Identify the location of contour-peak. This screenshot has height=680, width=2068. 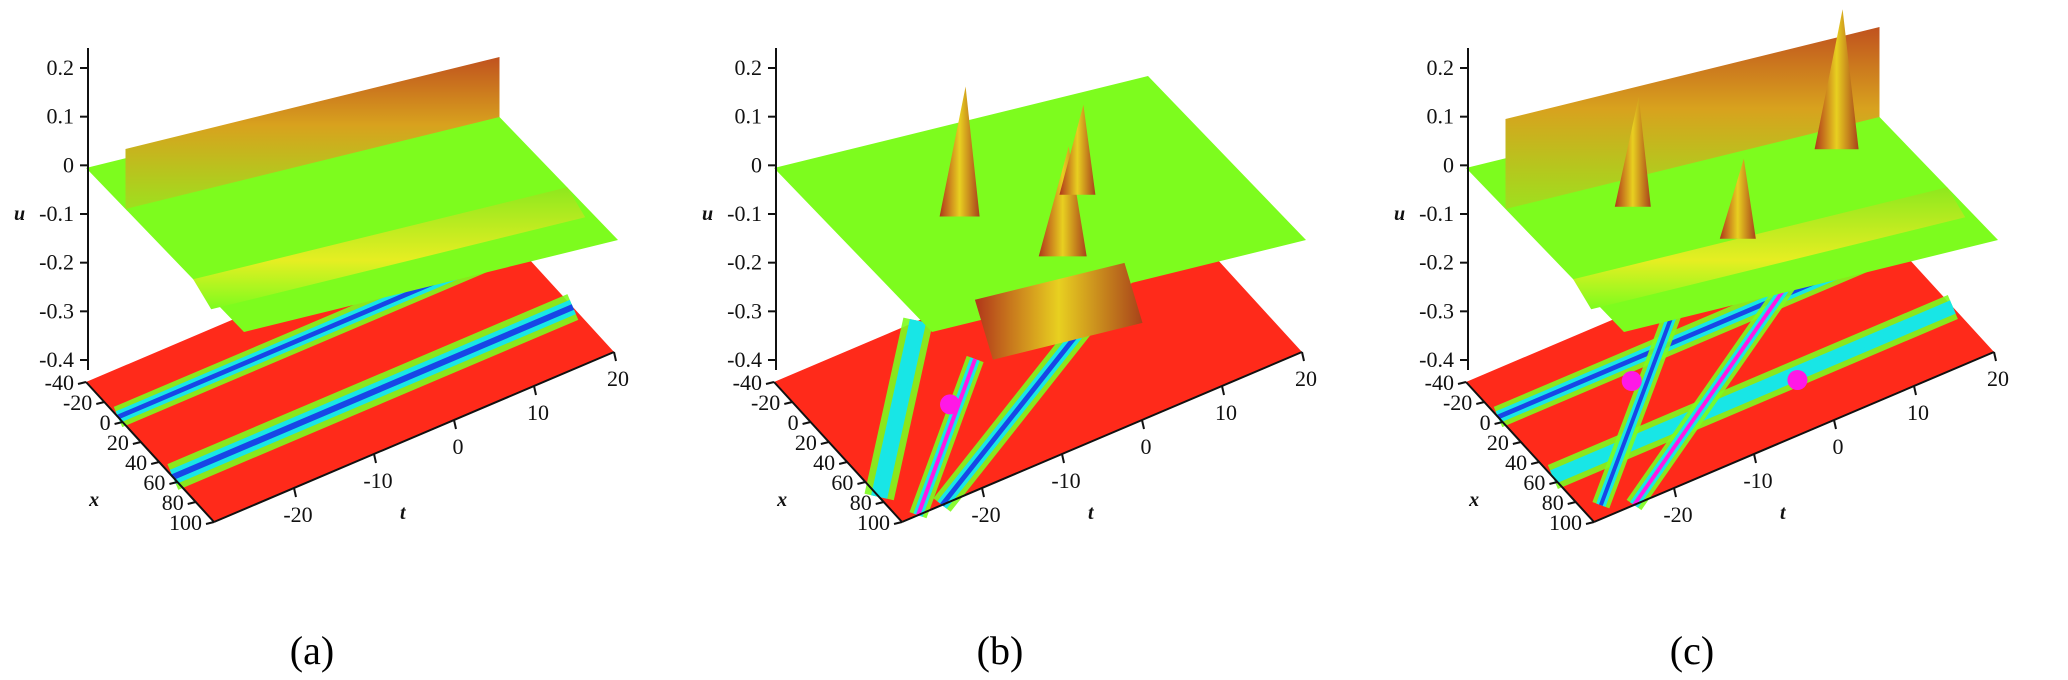
(950, 404).